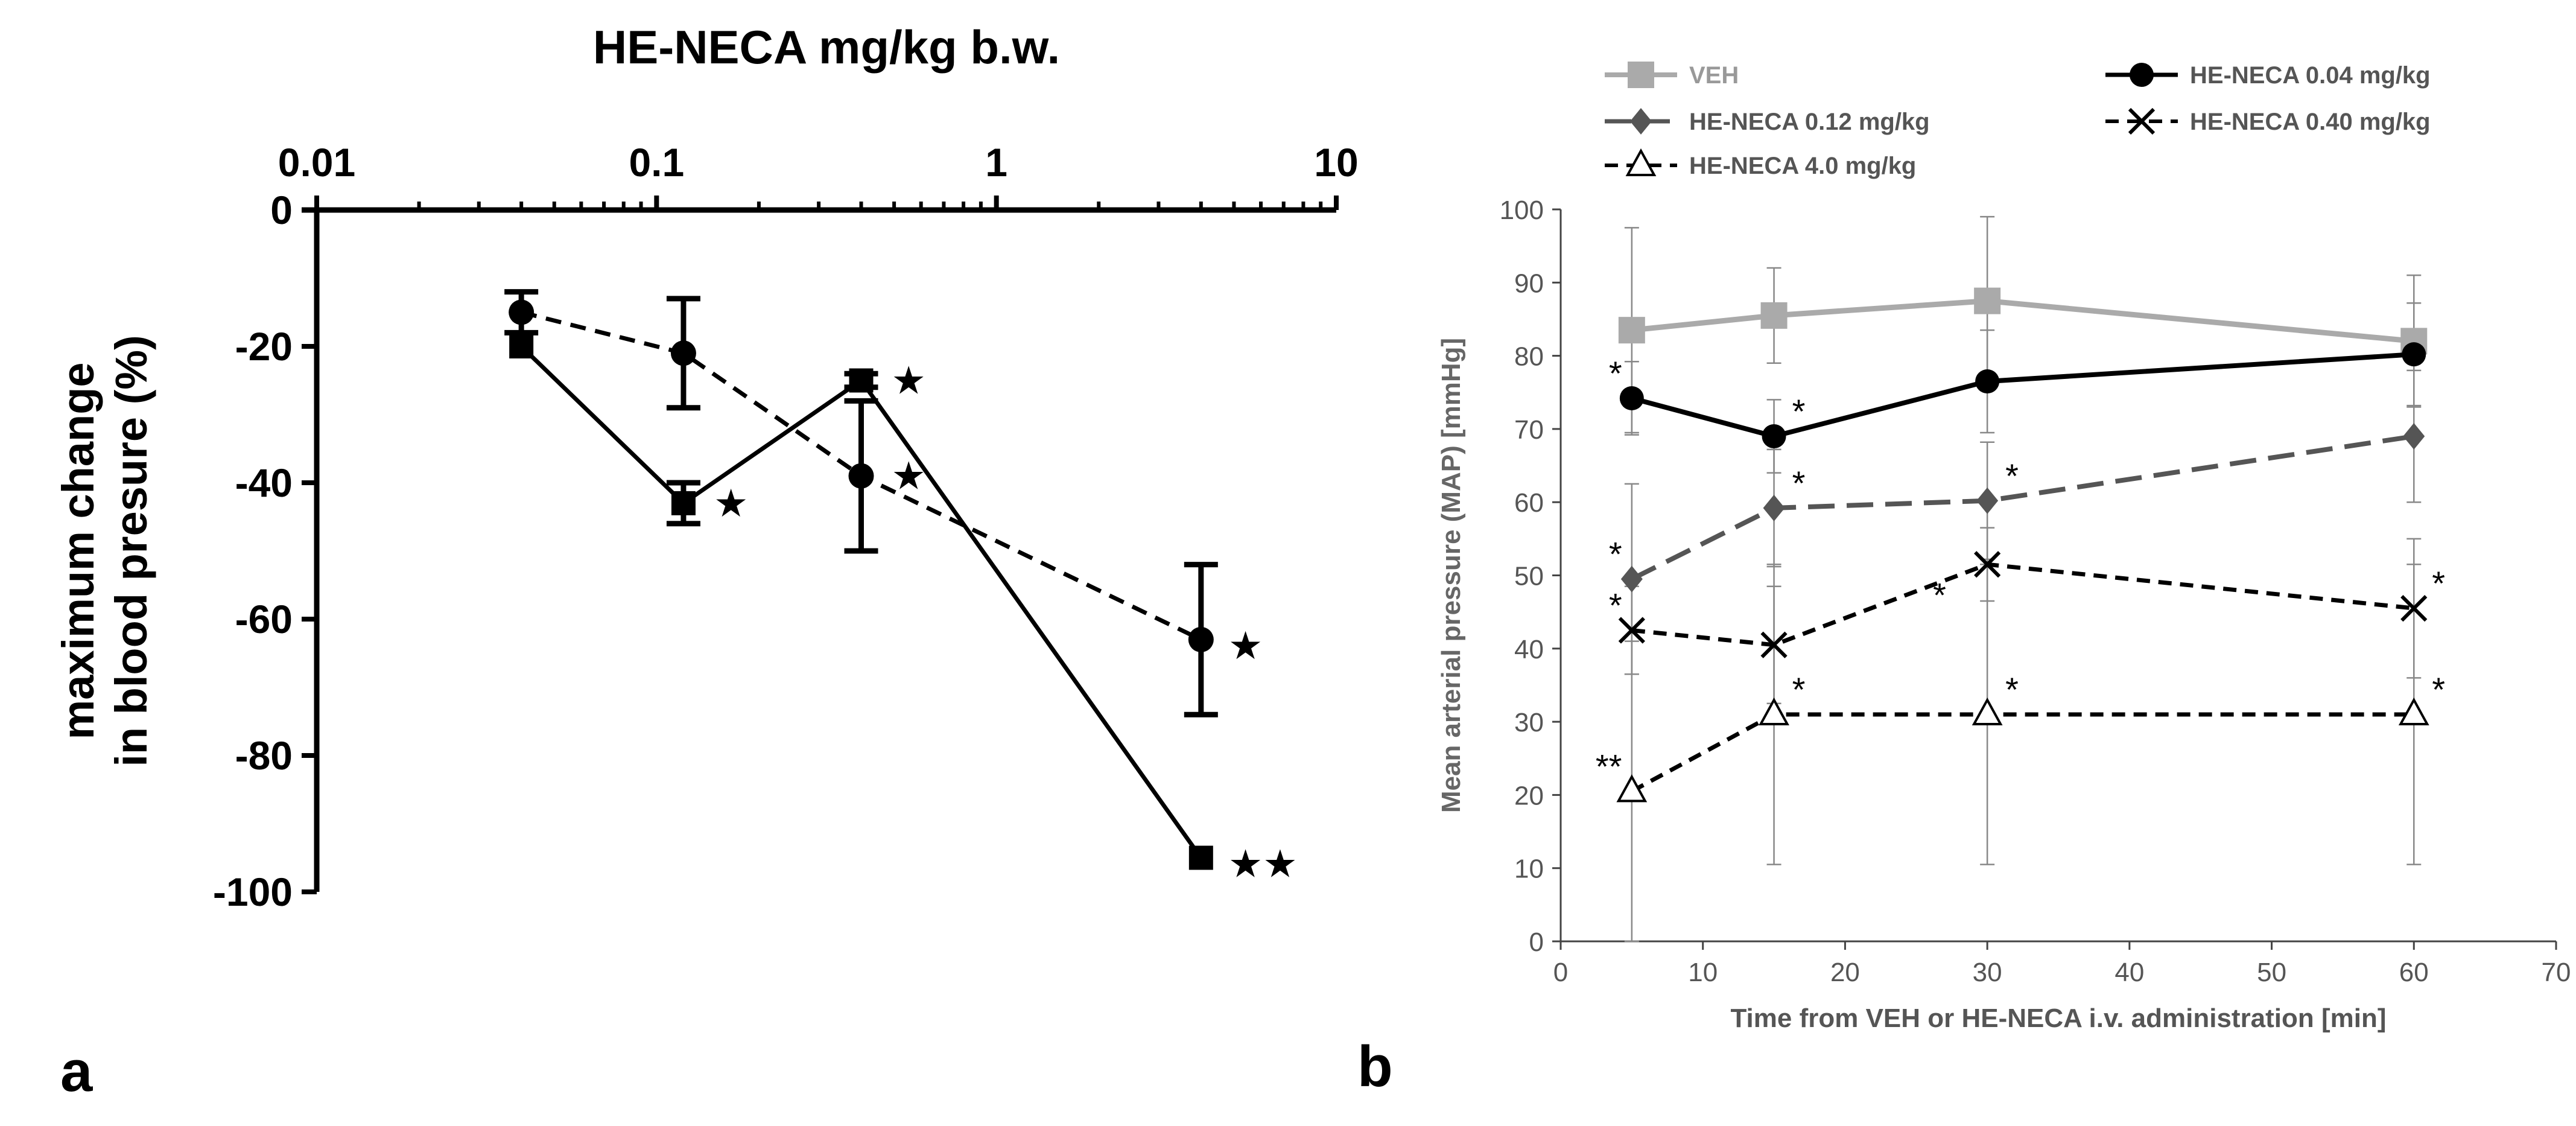 Image resolution: width=2576 pixels, height=1126 pixels. I want to click on panel-b-x-tick-label: 0, so click(1561, 972).